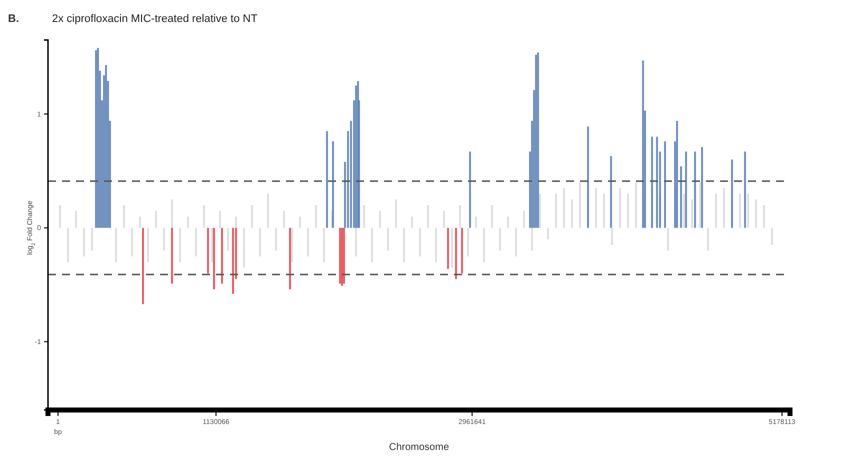 This screenshot has width=866, height=456. What do you see at coordinates (155, 19) in the screenshot?
I see `chart-title: 2x ciprofloxacin MIC-treated relative to NT` at bounding box center [155, 19].